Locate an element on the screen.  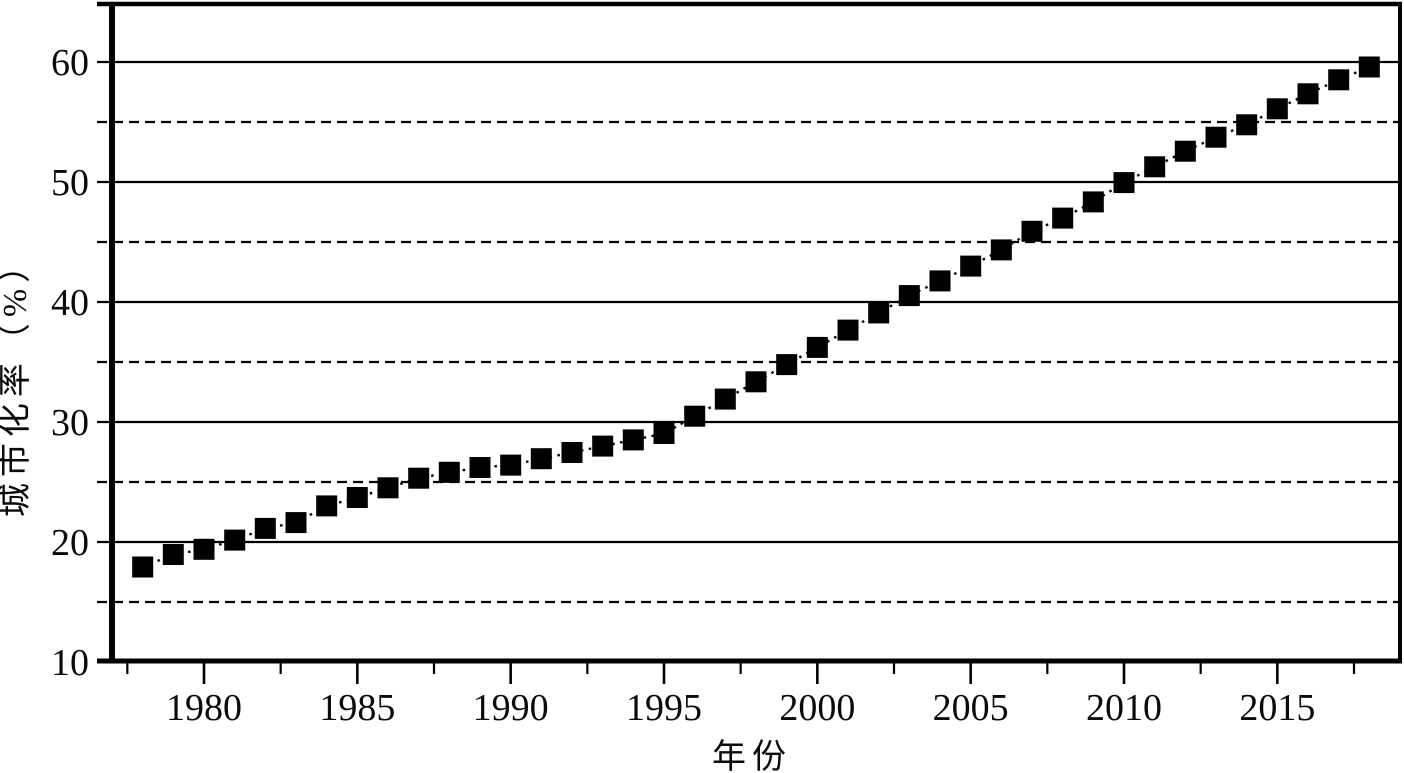
x-tick-label: 1980 is located at coordinates (204, 708).